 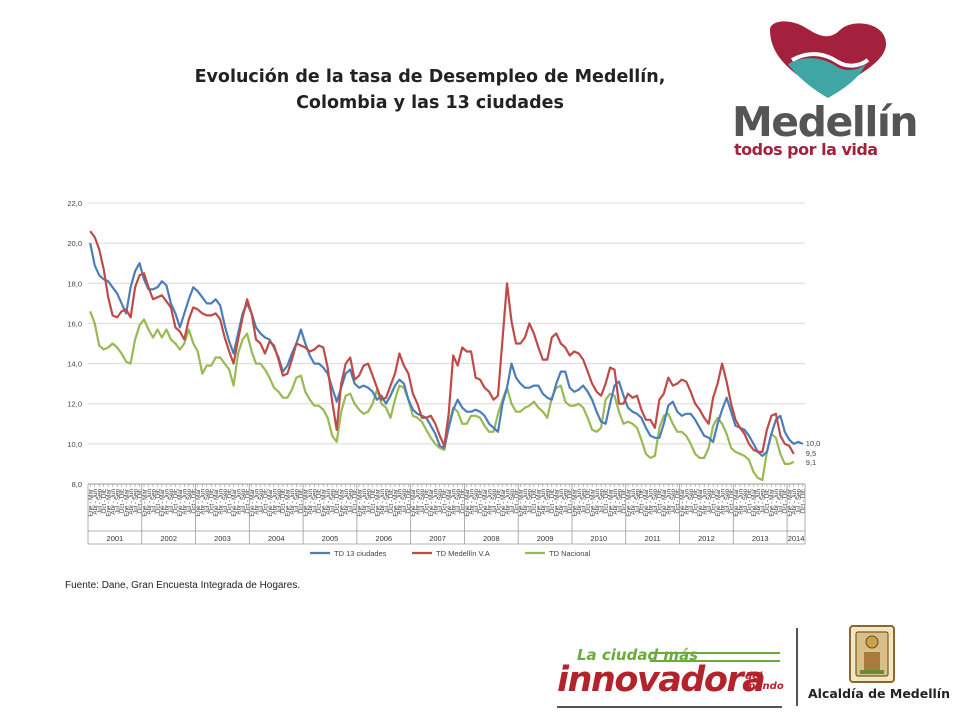 What do you see at coordinates (796, 538) in the screenshot?
I see `year-label: 2014` at bounding box center [796, 538].